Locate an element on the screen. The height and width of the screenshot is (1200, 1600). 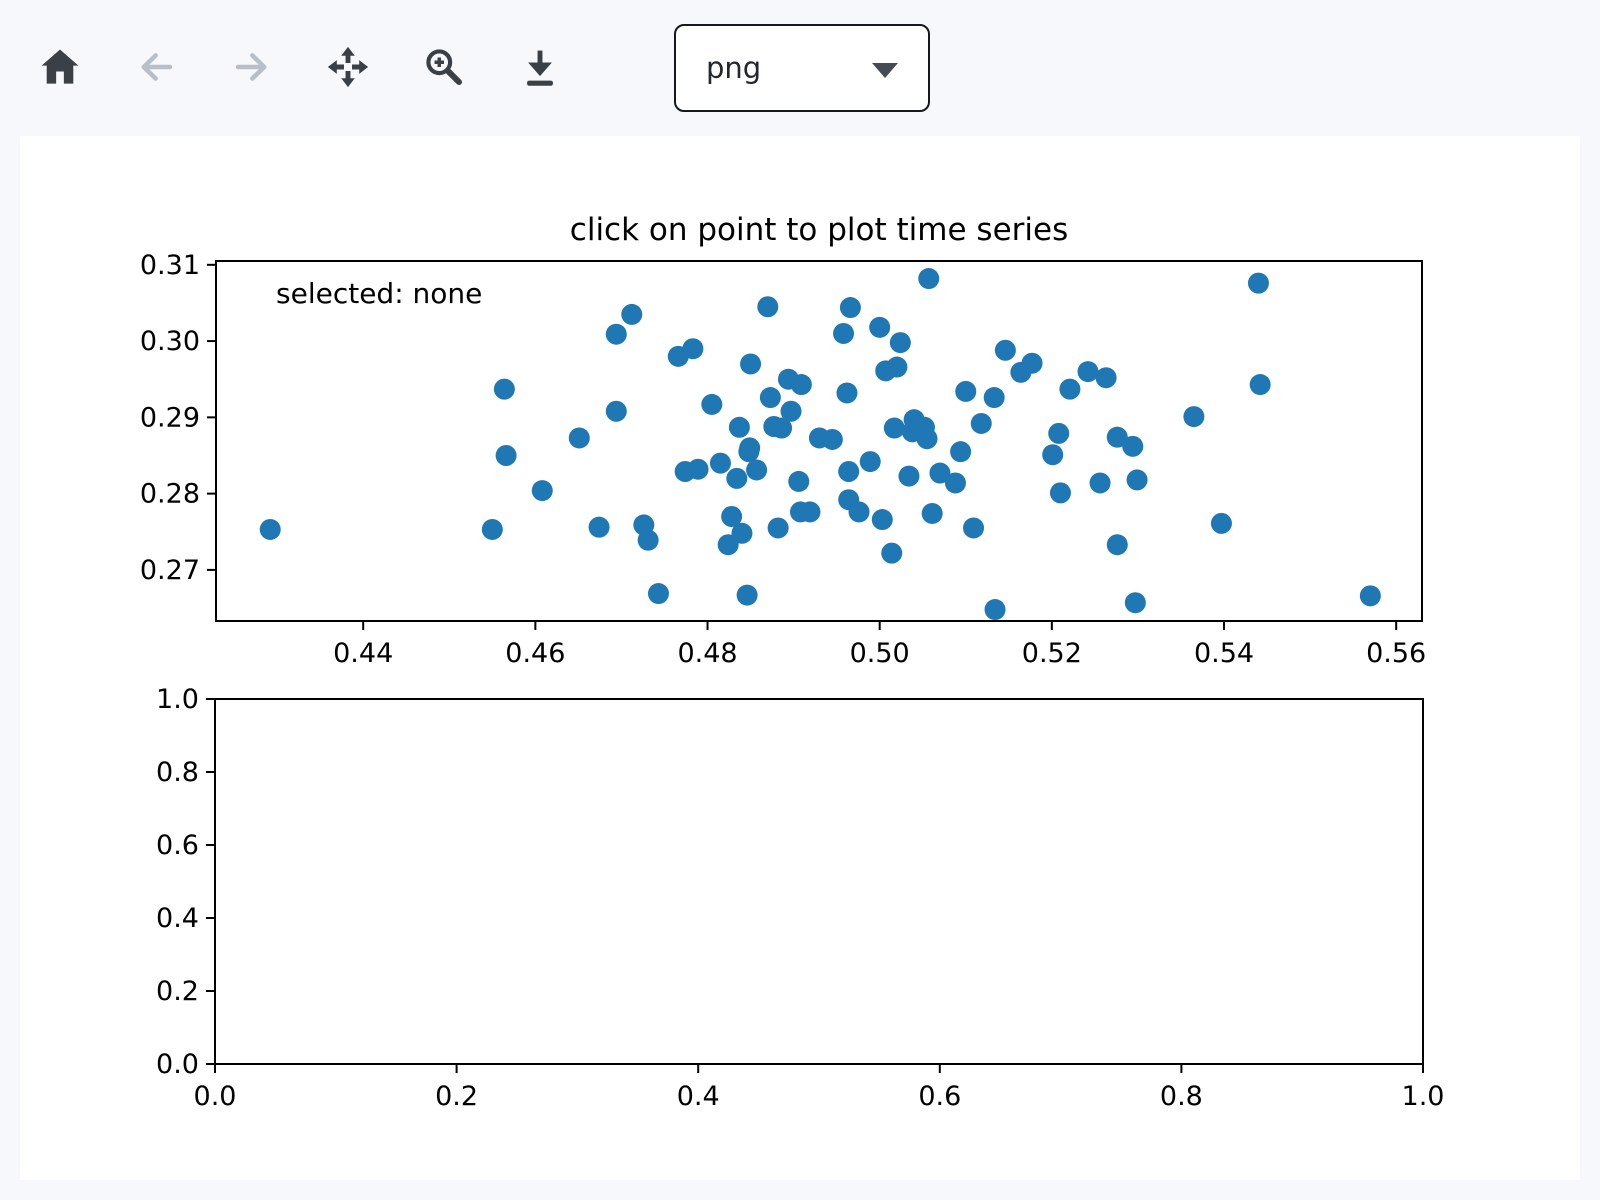
format-select: png is located at coordinates (802, 68).